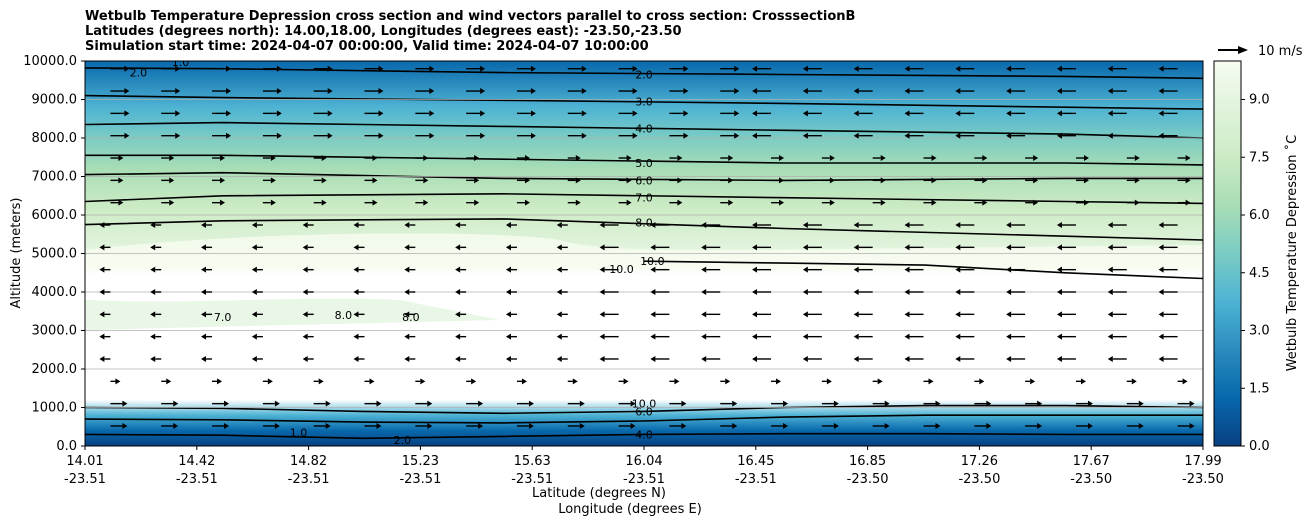 The image size is (1312, 526). What do you see at coordinates (644, 198) in the screenshot?
I see `contour-label-5: 7.0` at bounding box center [644, 198].